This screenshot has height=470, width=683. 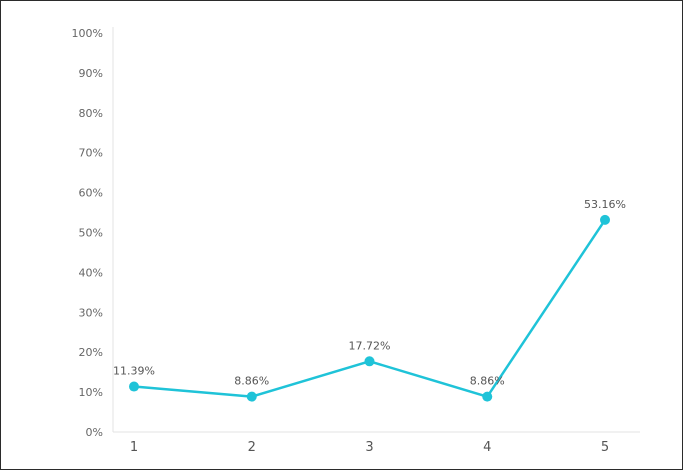 What do you see at coordinates (370, 345) in the screenshot?
I see `data-label: 17.72%` at bounding box center [370, 345].